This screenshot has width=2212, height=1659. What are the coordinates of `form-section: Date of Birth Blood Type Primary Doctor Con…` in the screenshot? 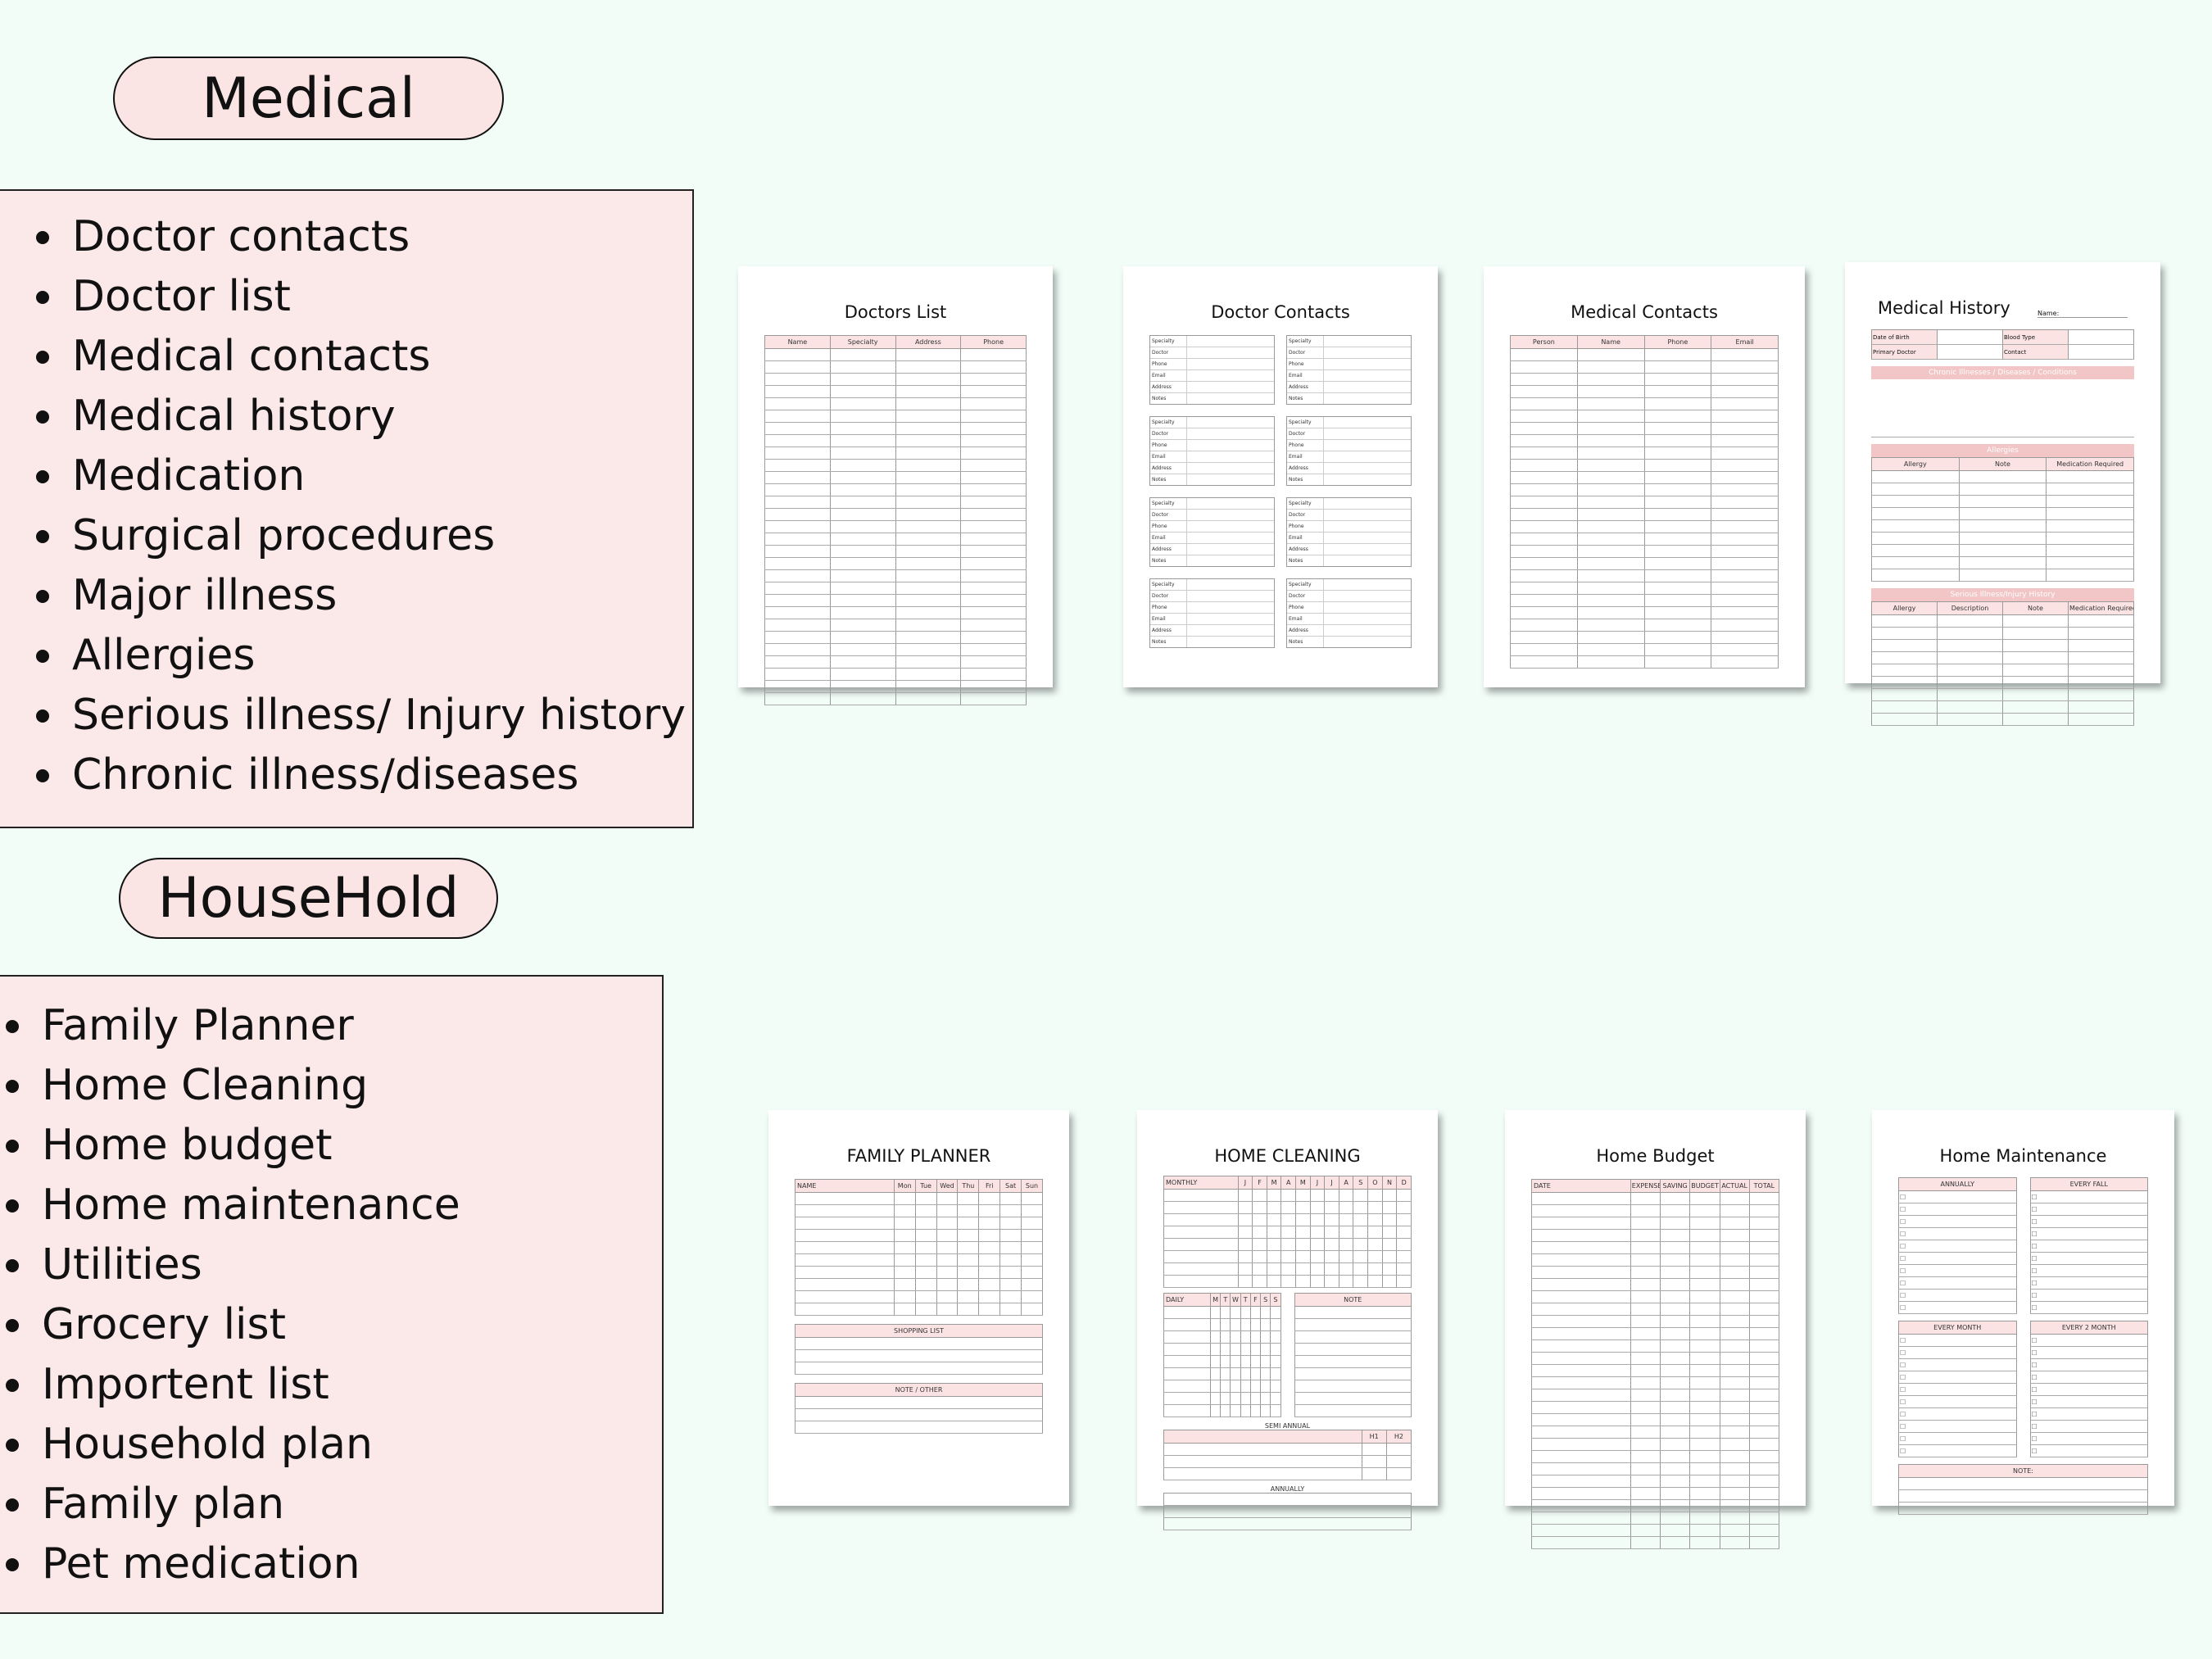 It's located at (2002, 344).